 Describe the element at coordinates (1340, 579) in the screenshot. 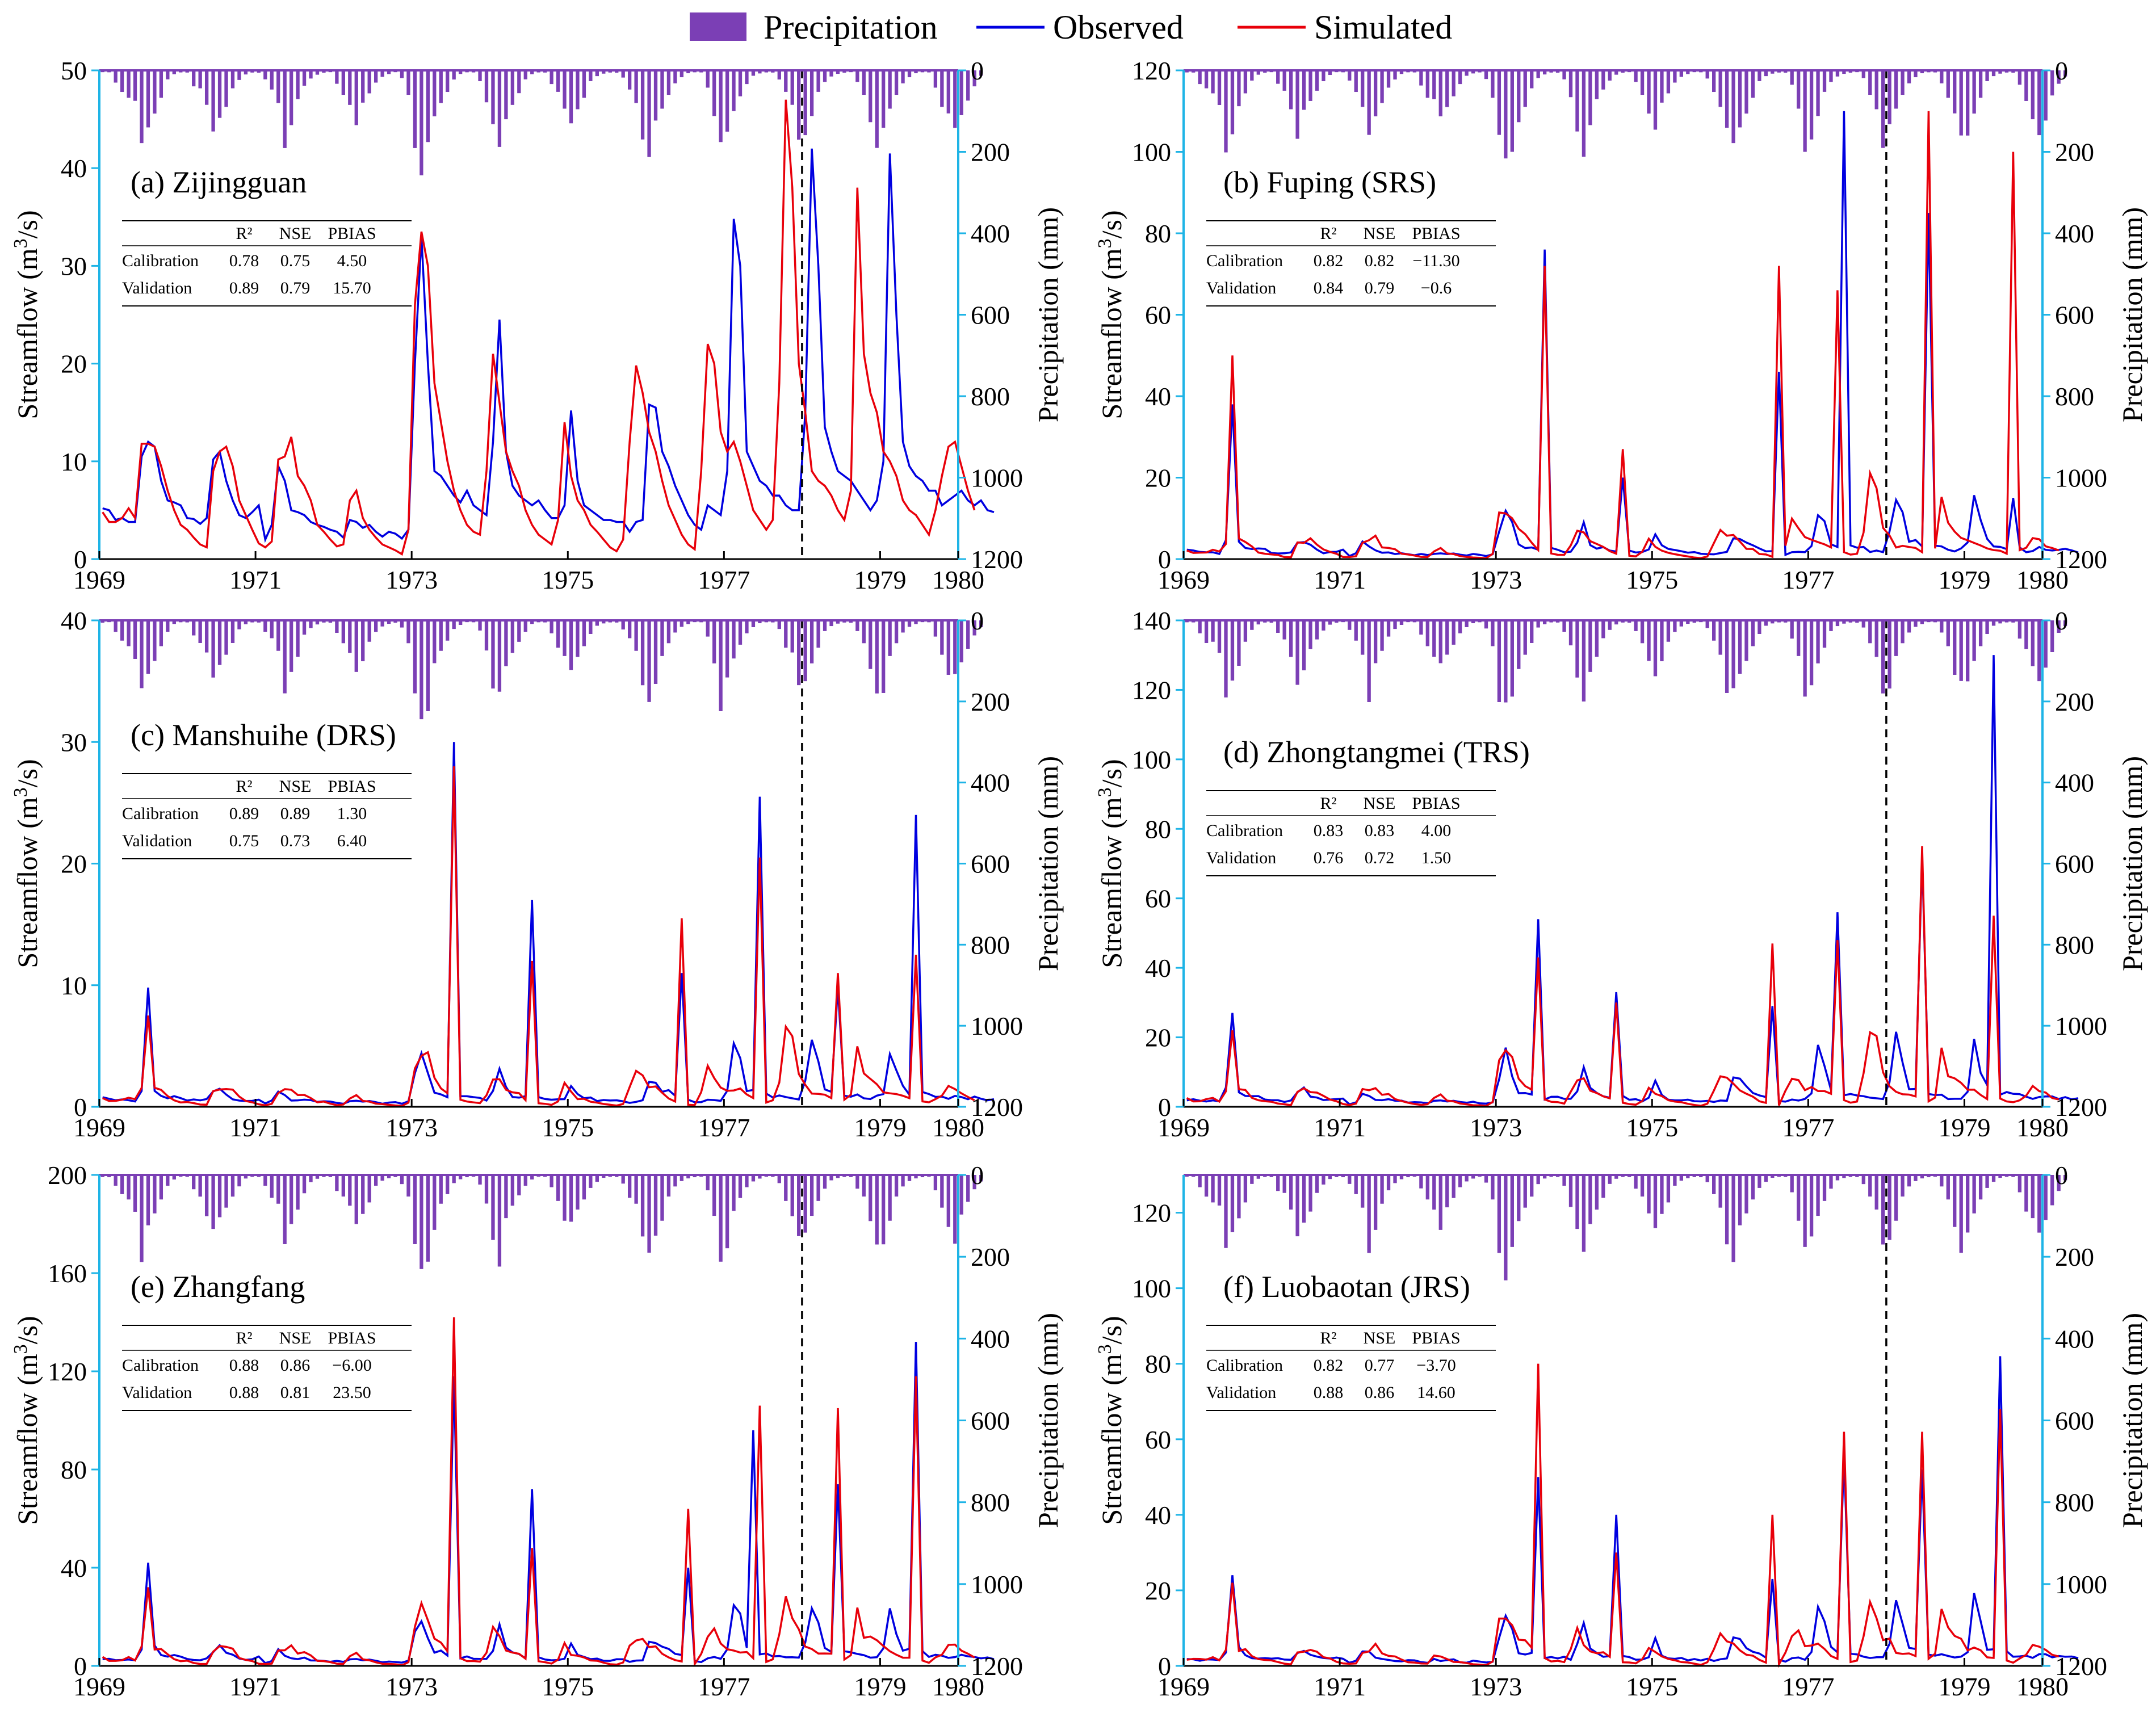

I see `x-tick-label: 1971` at that location.